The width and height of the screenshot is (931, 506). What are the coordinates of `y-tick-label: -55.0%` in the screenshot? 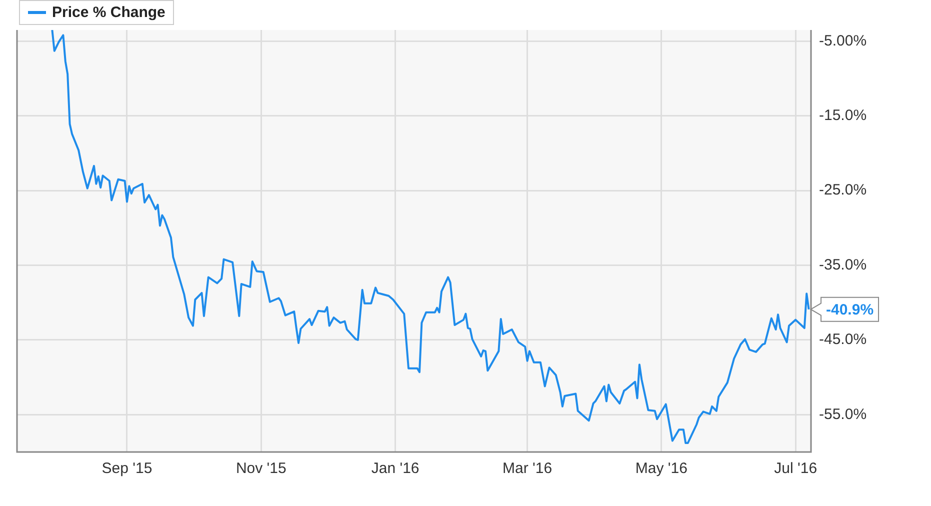 It's located at (843, 414).